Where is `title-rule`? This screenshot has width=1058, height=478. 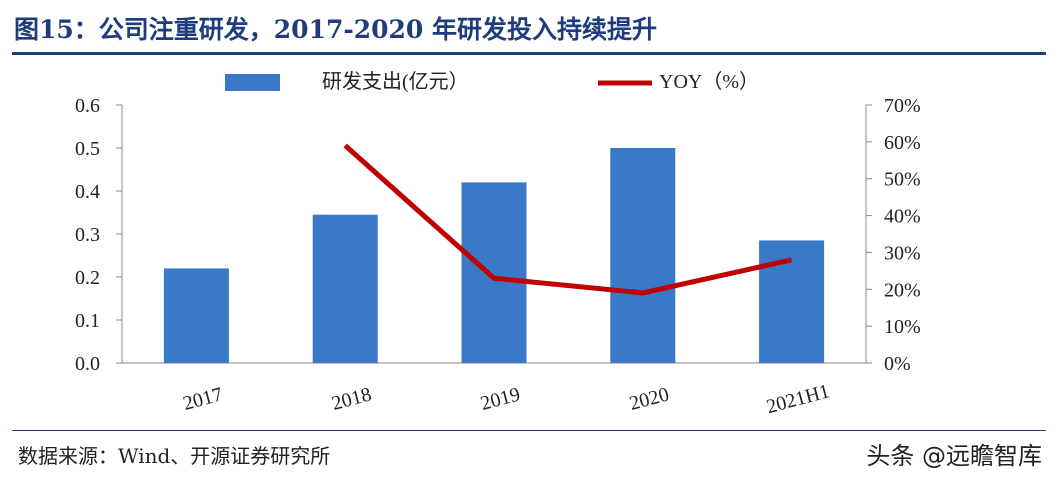
title-rule is located at coordinates (529, 53).